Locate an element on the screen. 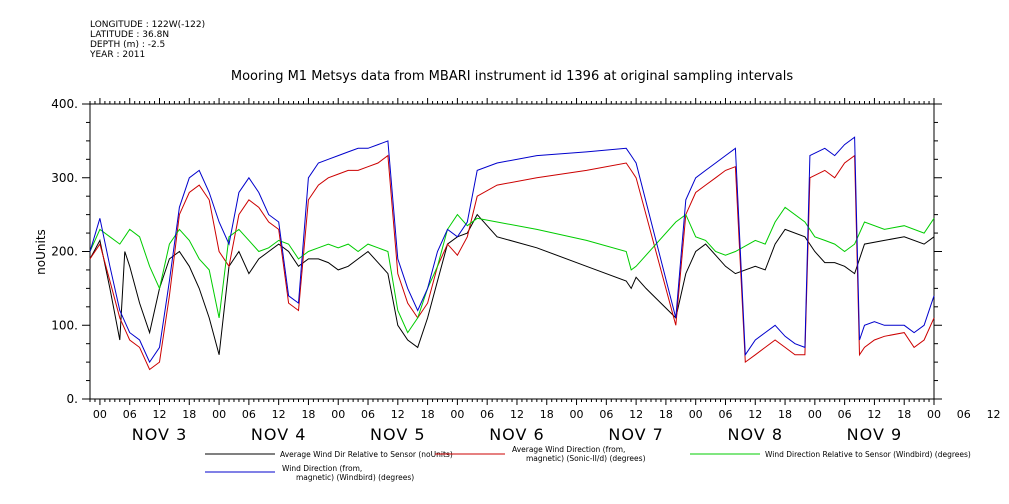 This screenshot has width=1009, height=504. legend-label-line1: Wind Direction (from, is located at coordinates (322, 468).